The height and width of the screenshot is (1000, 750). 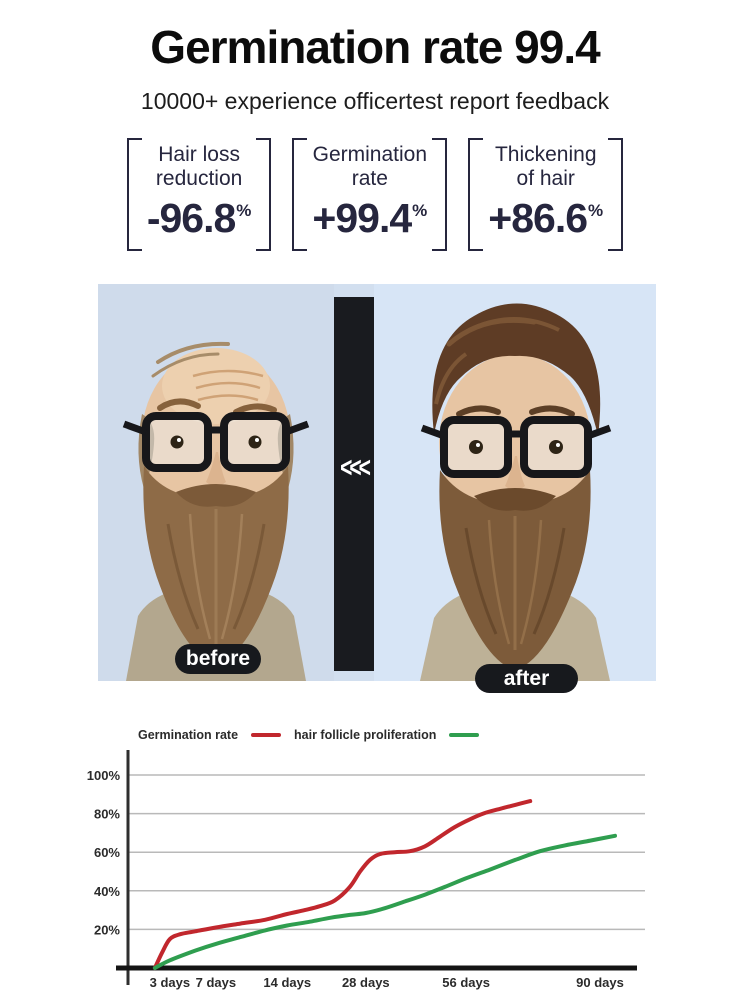 I want to click on stat-value: +86.6, so click(x=538, y=218).